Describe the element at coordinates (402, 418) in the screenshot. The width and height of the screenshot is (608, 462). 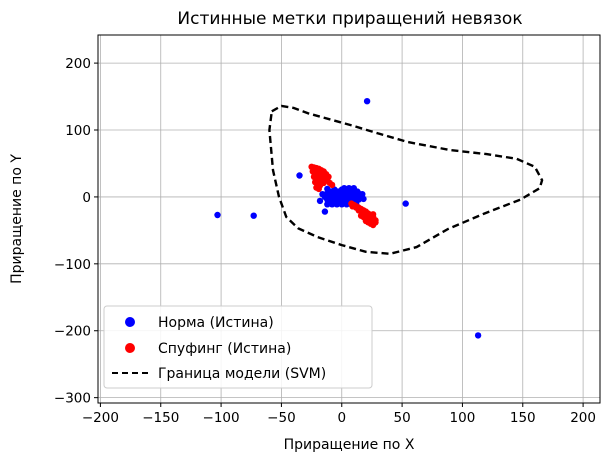
I see `x-tick-label: 50` at that location.